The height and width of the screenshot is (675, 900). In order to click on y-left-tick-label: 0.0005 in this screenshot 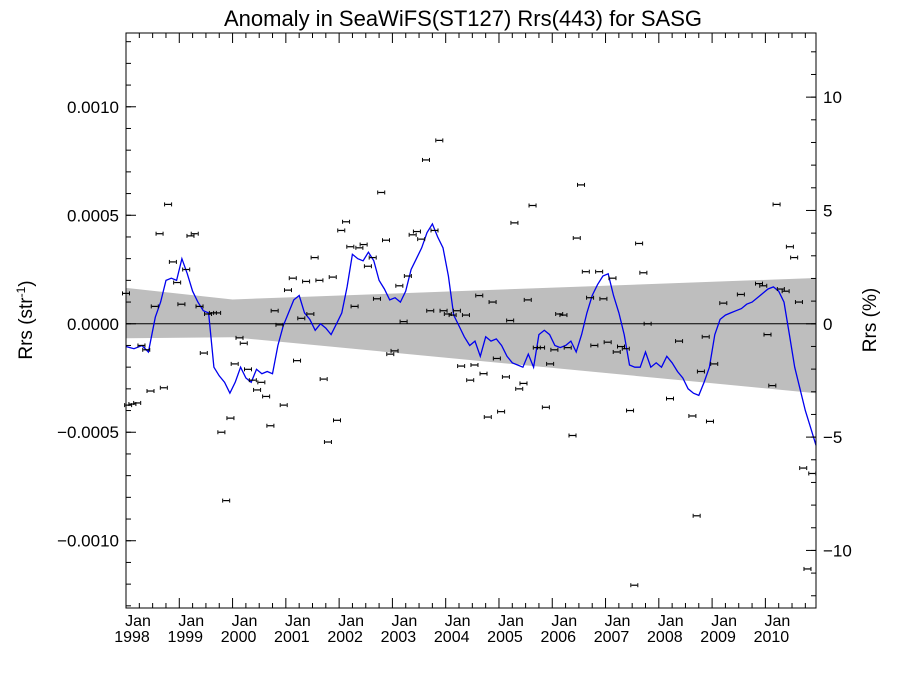, I will do `click(93, 215)`.